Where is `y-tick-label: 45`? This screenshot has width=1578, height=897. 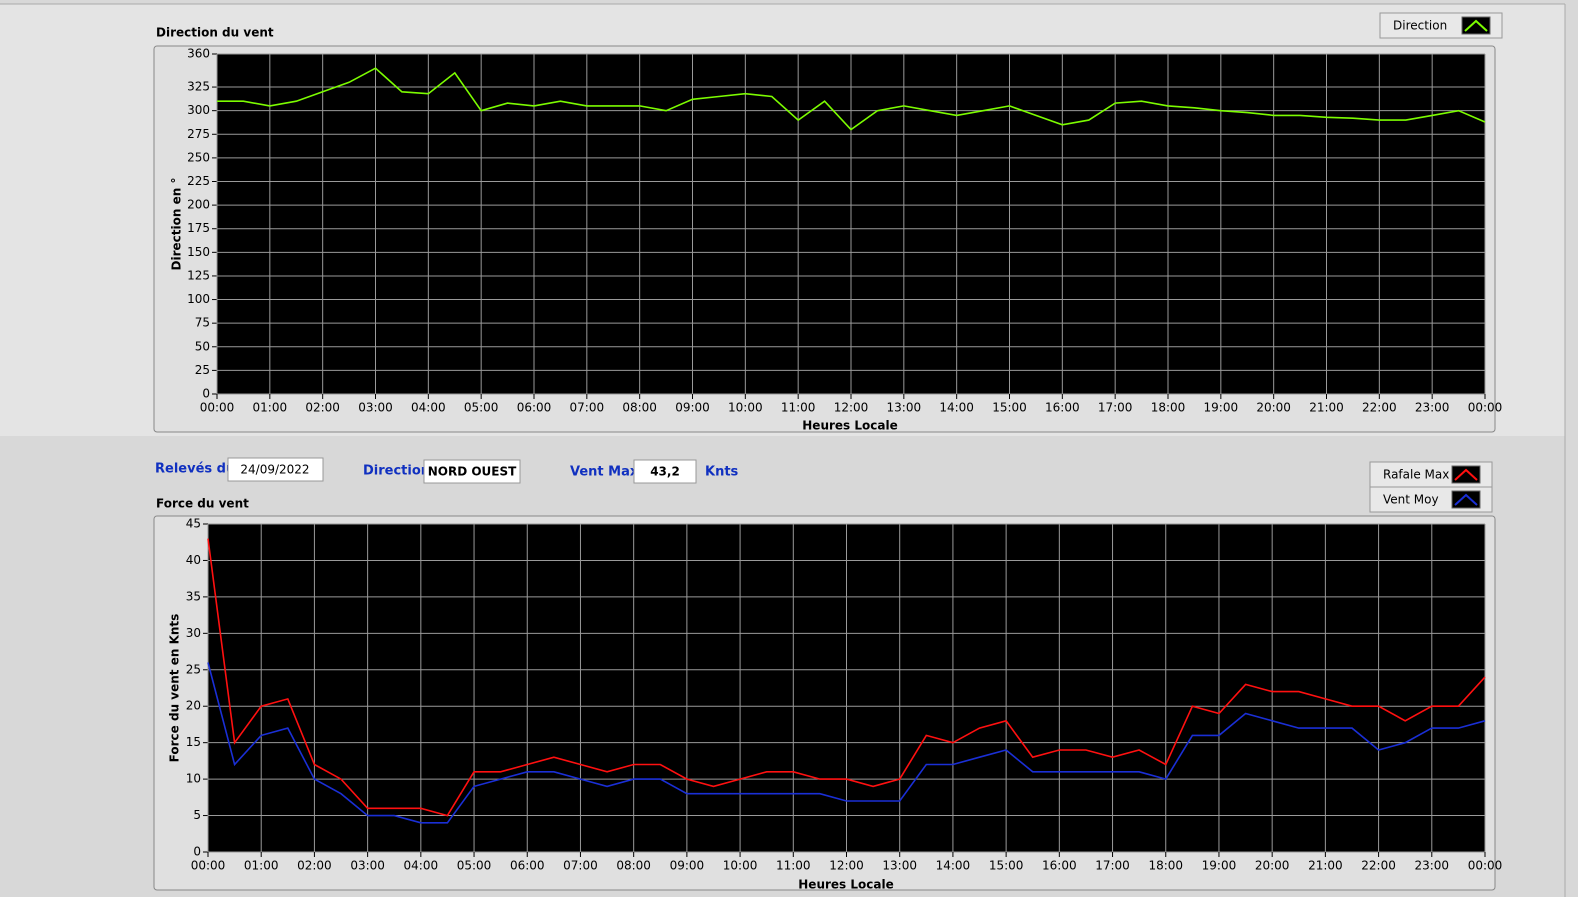
y-tick-label: 45 is located at coordinates (193, 524).